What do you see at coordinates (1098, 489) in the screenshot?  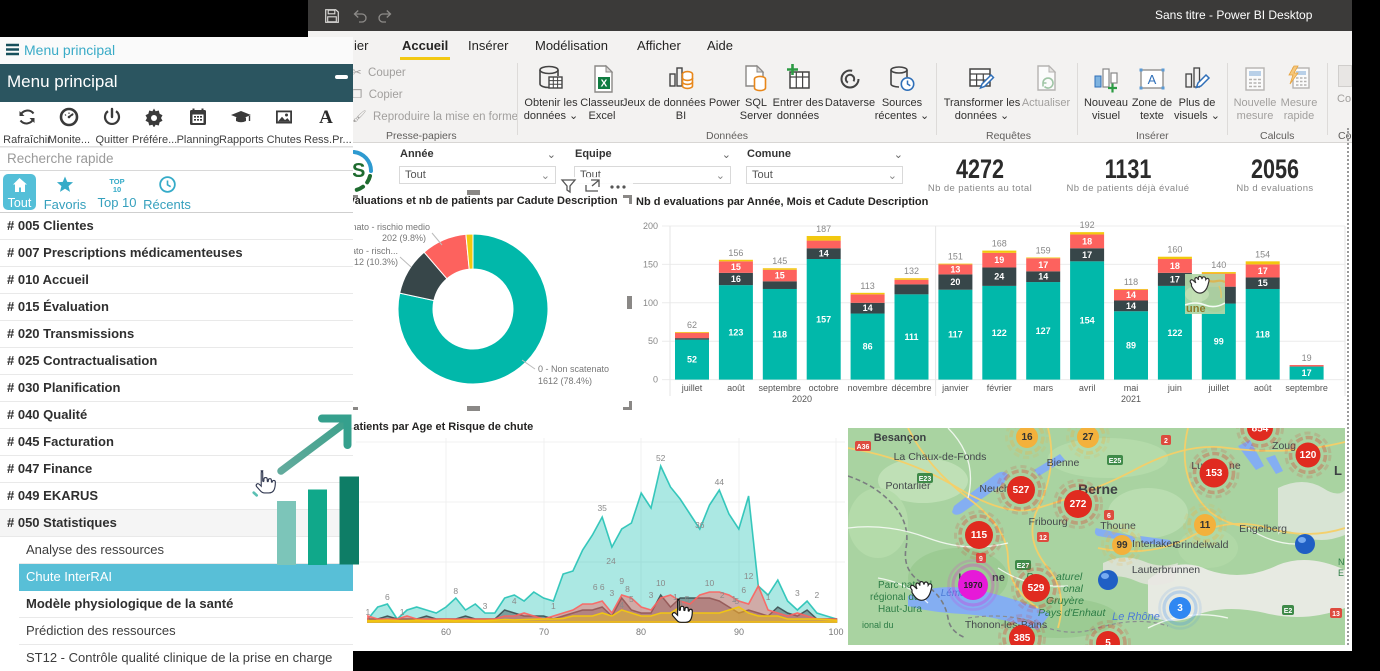 I see `svg-text: Berne` at bounding box center [1098, 489].